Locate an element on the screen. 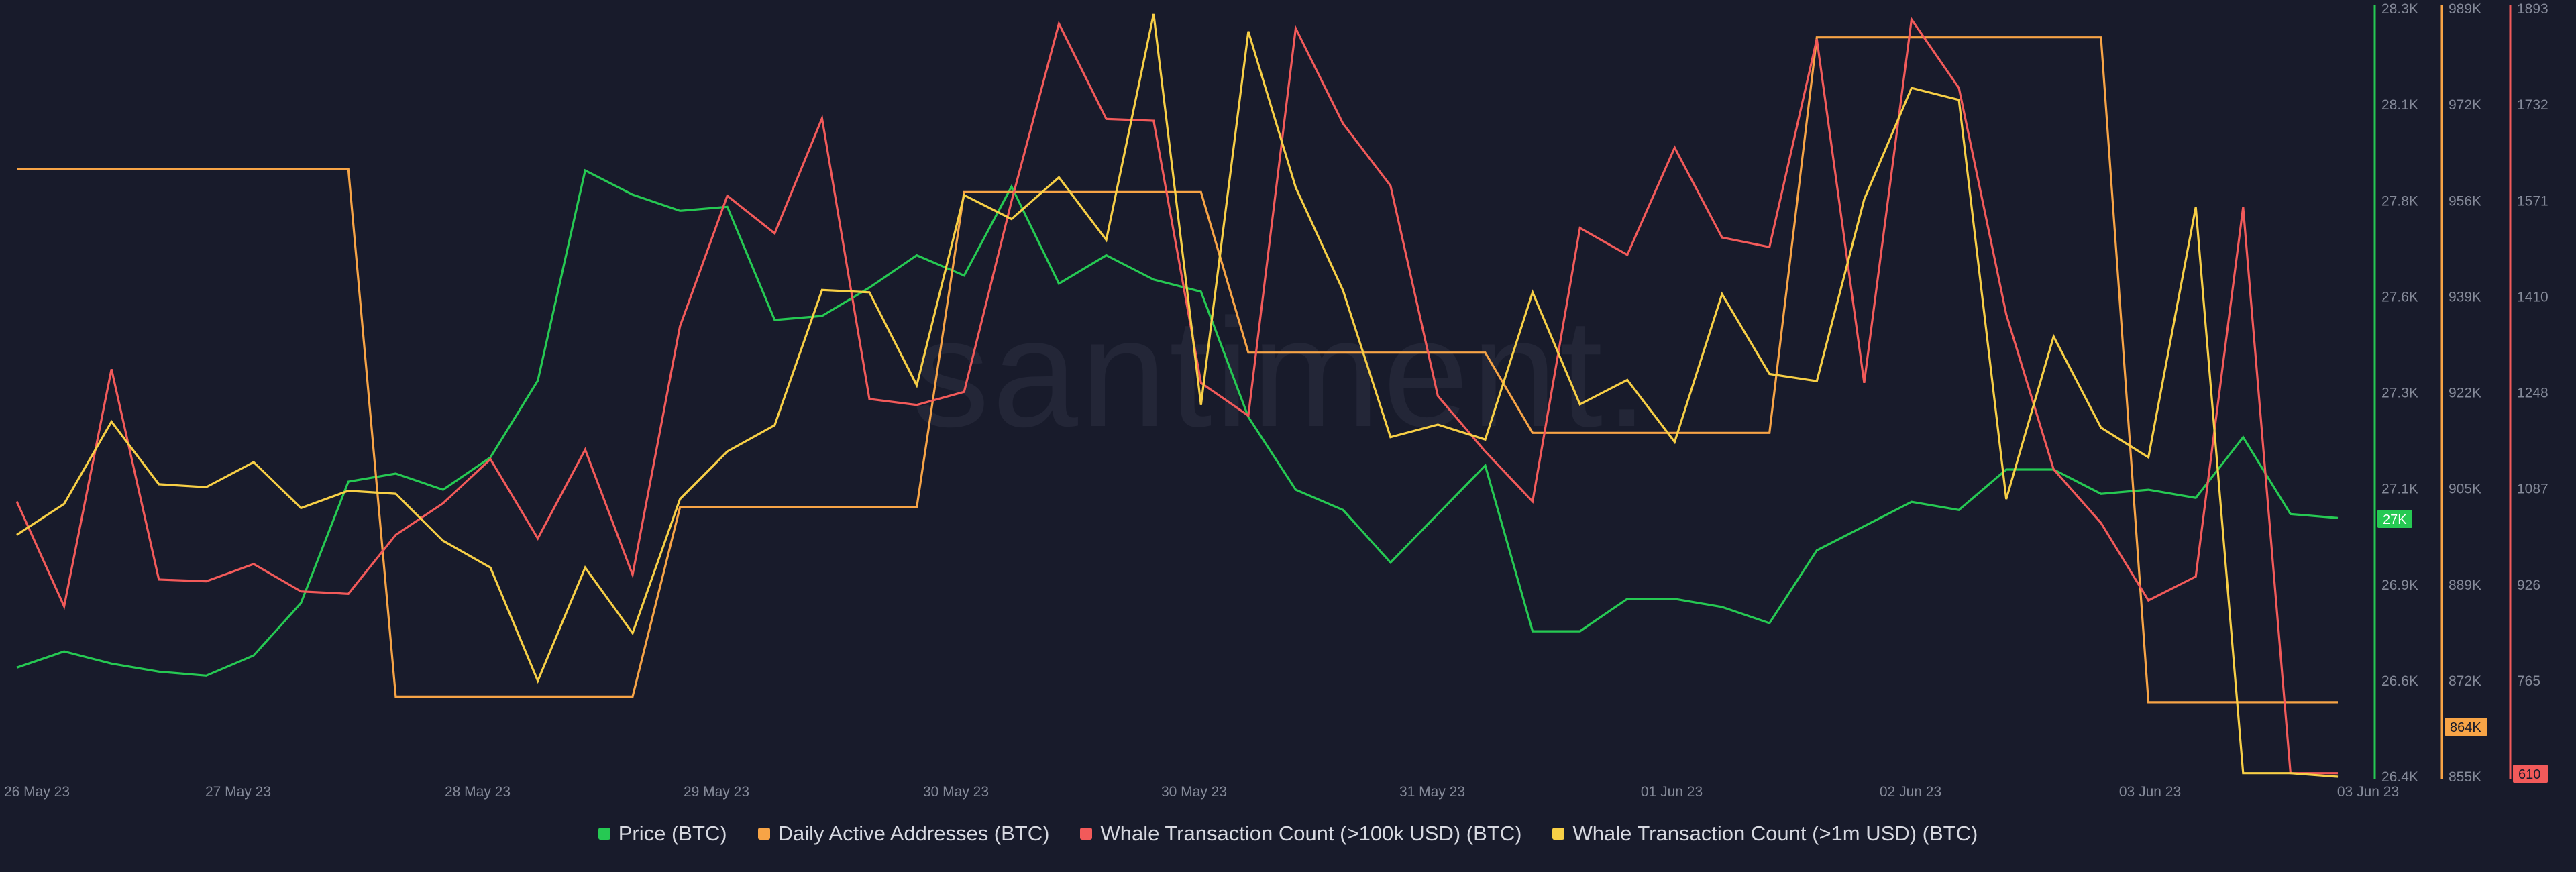 This screenshot has width=2576, height=872. y-tick-label-whale100k: 1248 is located at coordinates (2532, 393).